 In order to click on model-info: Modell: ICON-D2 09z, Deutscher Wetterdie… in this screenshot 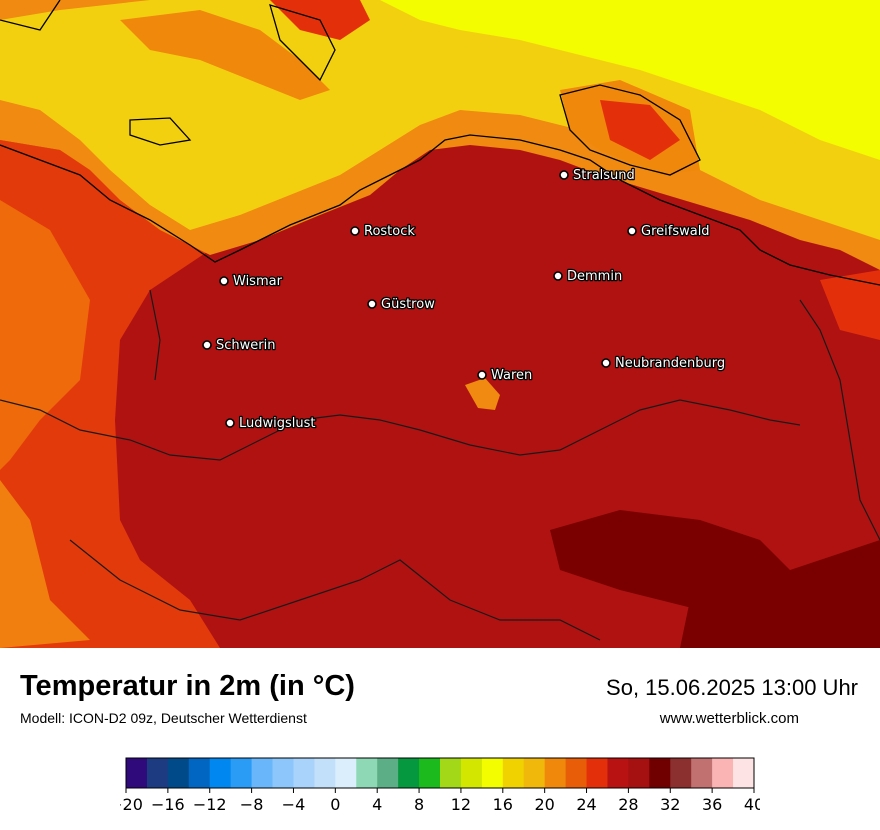, I will do `click(163, 718)`.